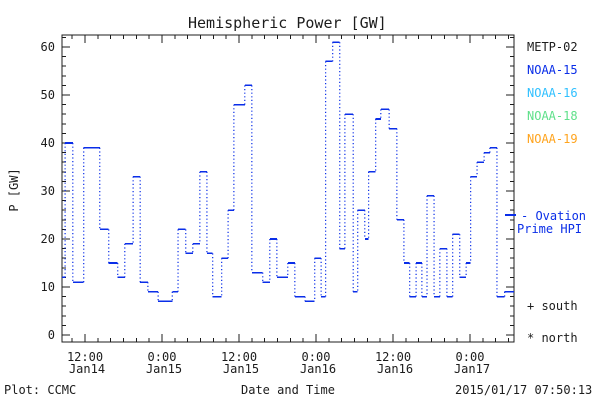  What do you see at coordinates (552, 93) in the screenshot?
I see `legend-item-noaa16: NOAA-16` at bounding box center [552, 93].